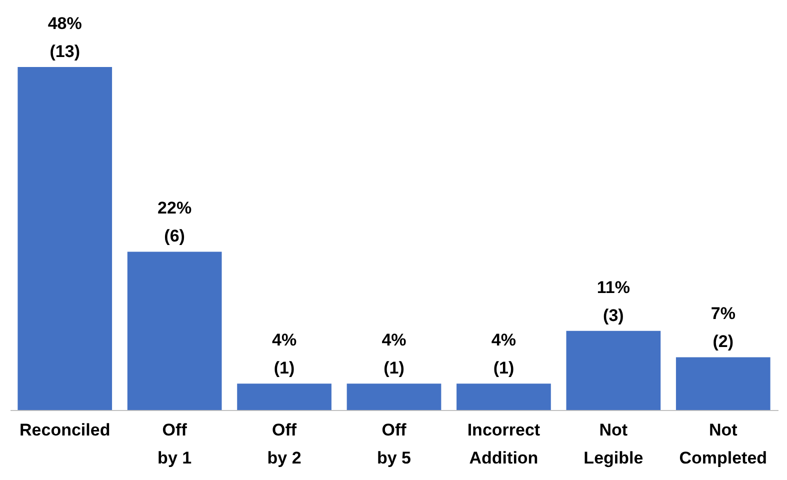 The height and width of the screenshot is (480, 787). What do you see at coordinates (503, 444) in the screenshot?
I see `x-tick-label: Incorrect Addition` at bounding box center [503, 444].